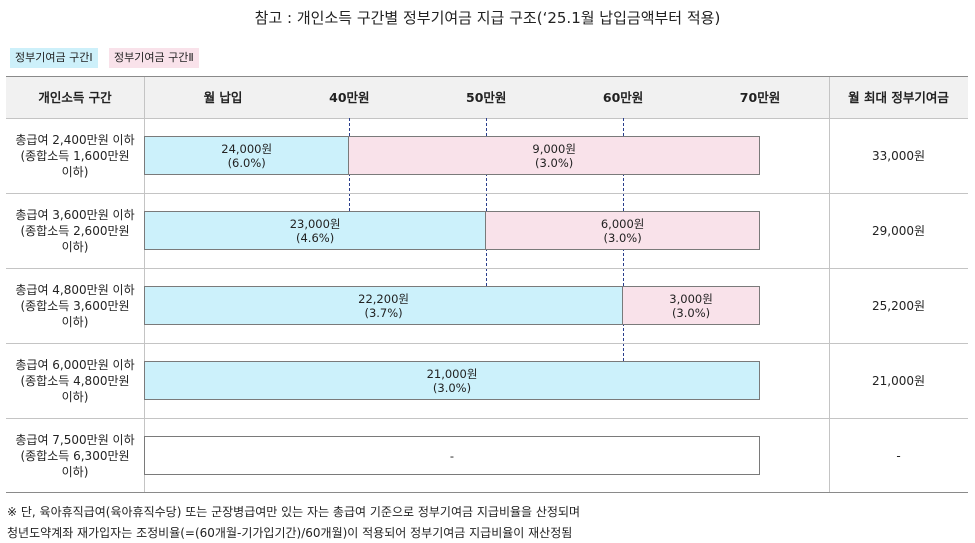 The width and height of the screenshot is (975, 543). I want to click on segment-amount: -, so click(452, 455).